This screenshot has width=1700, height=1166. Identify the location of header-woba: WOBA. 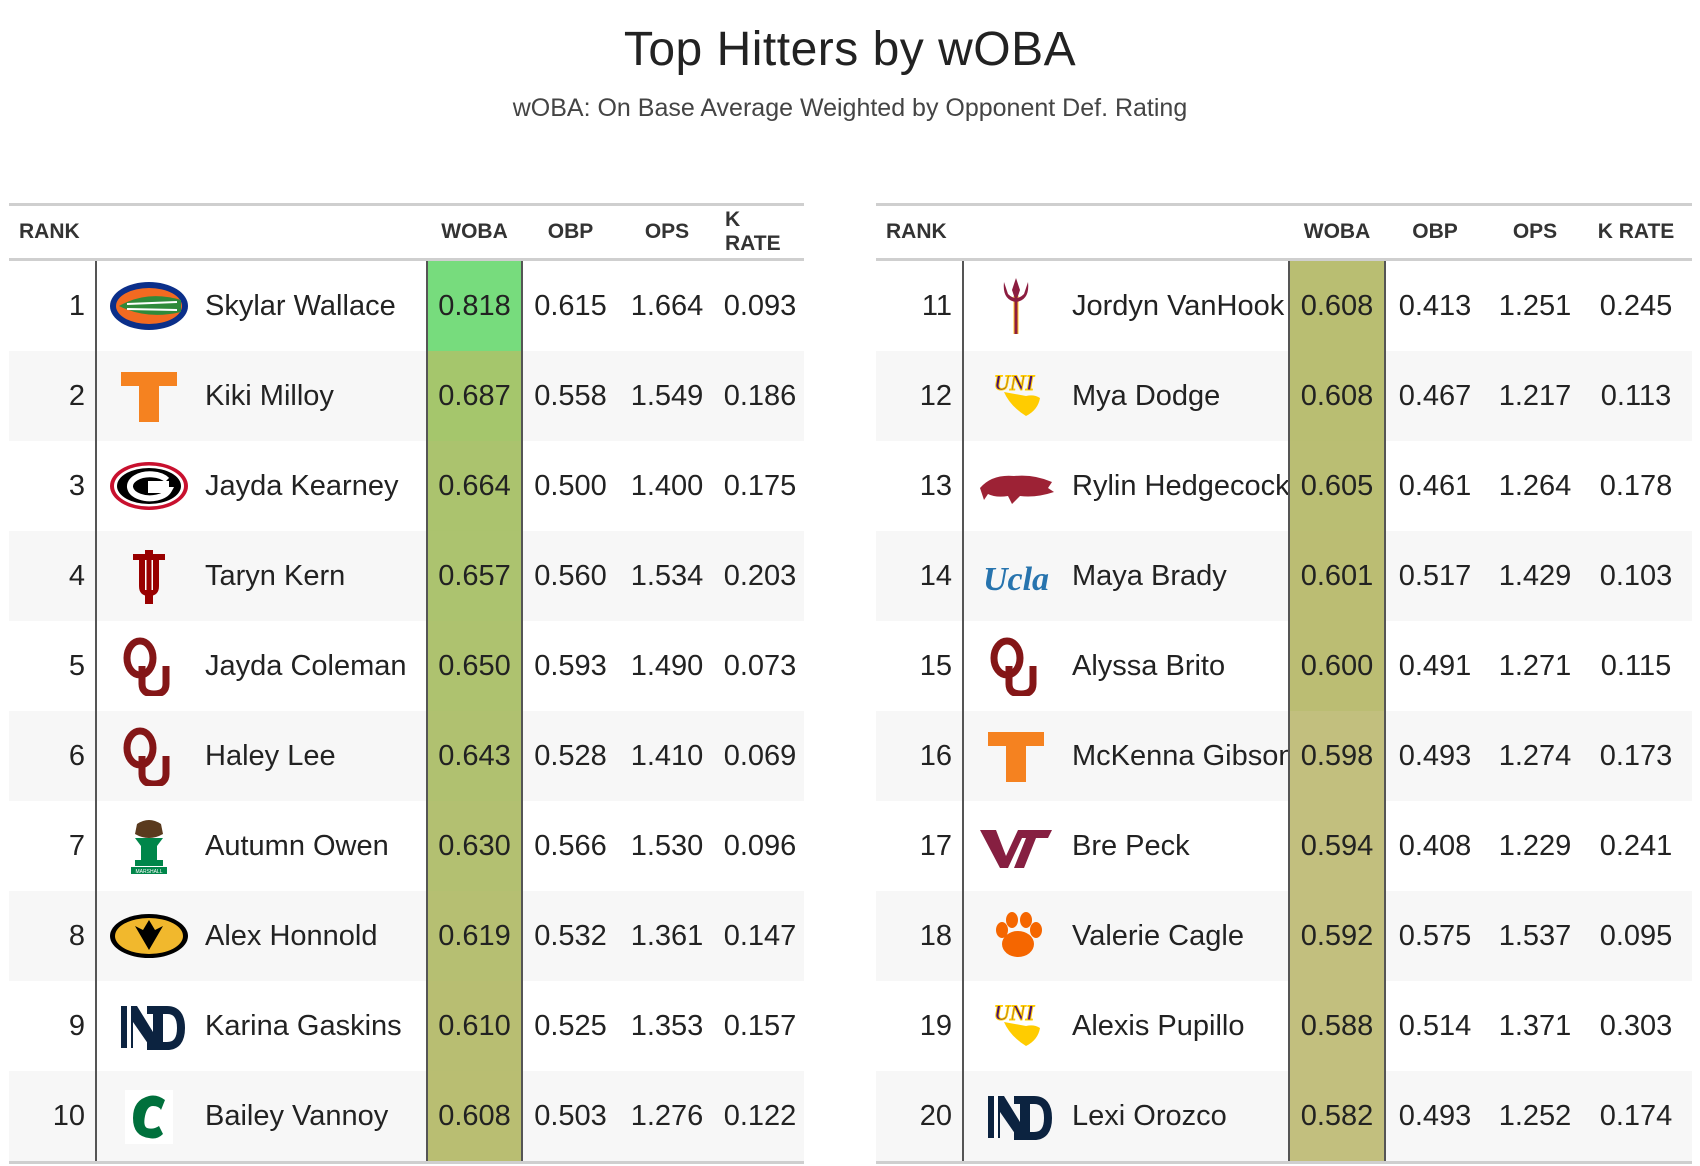
(474, 231).